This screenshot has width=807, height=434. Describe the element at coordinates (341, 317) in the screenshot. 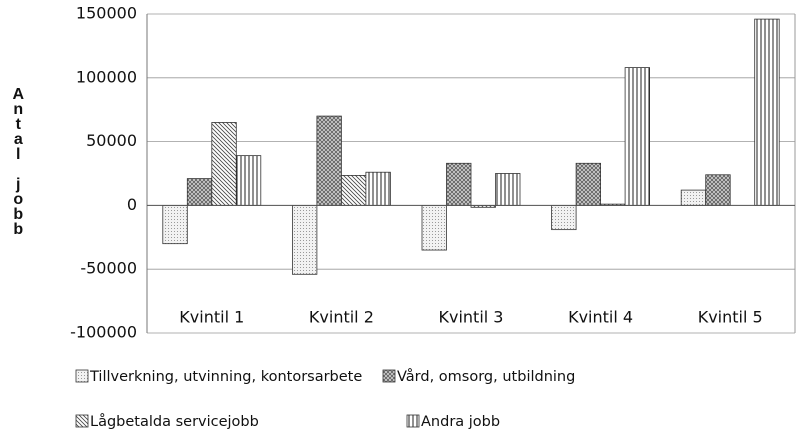

I see `x-tick-label: Kvintil 2` at that location.